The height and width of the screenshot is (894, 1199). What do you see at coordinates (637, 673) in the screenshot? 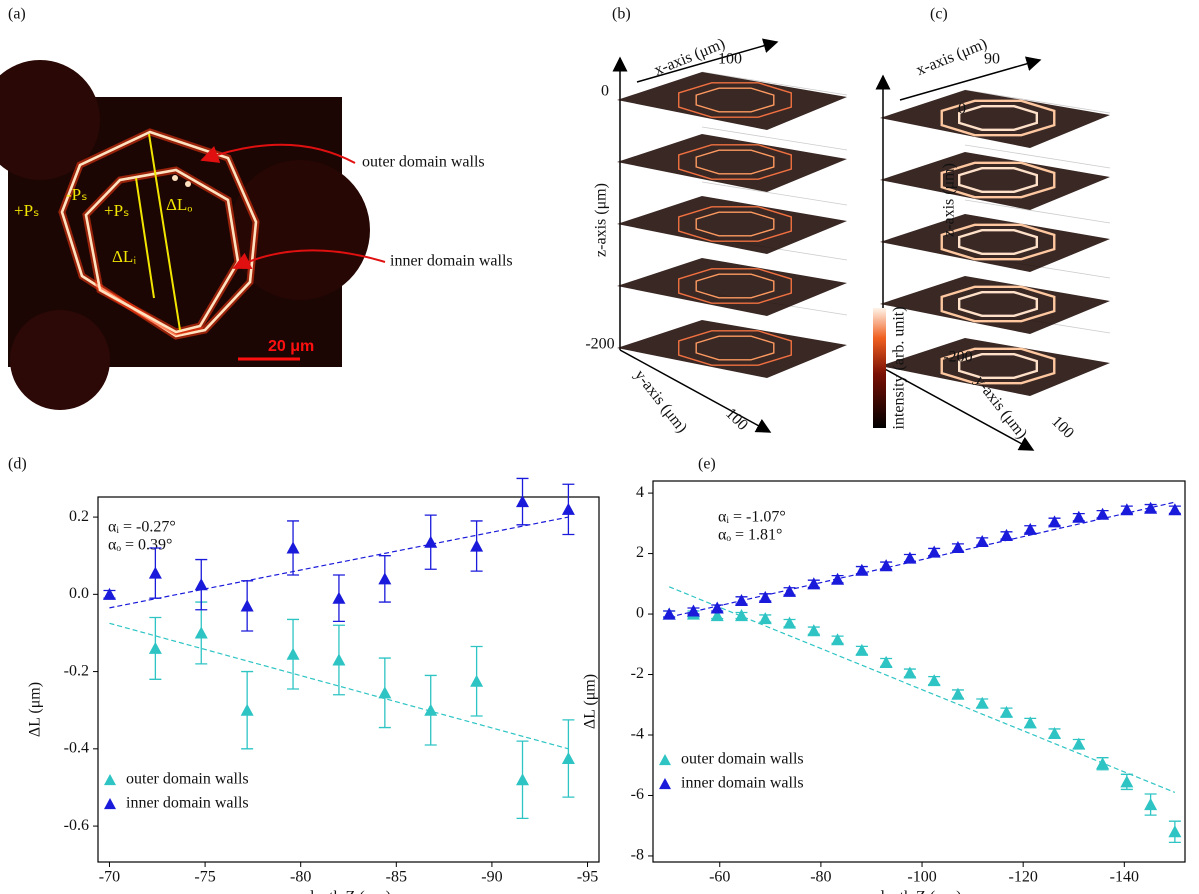
I see `y-tick-label: -2` at bounding box center [637, 673].